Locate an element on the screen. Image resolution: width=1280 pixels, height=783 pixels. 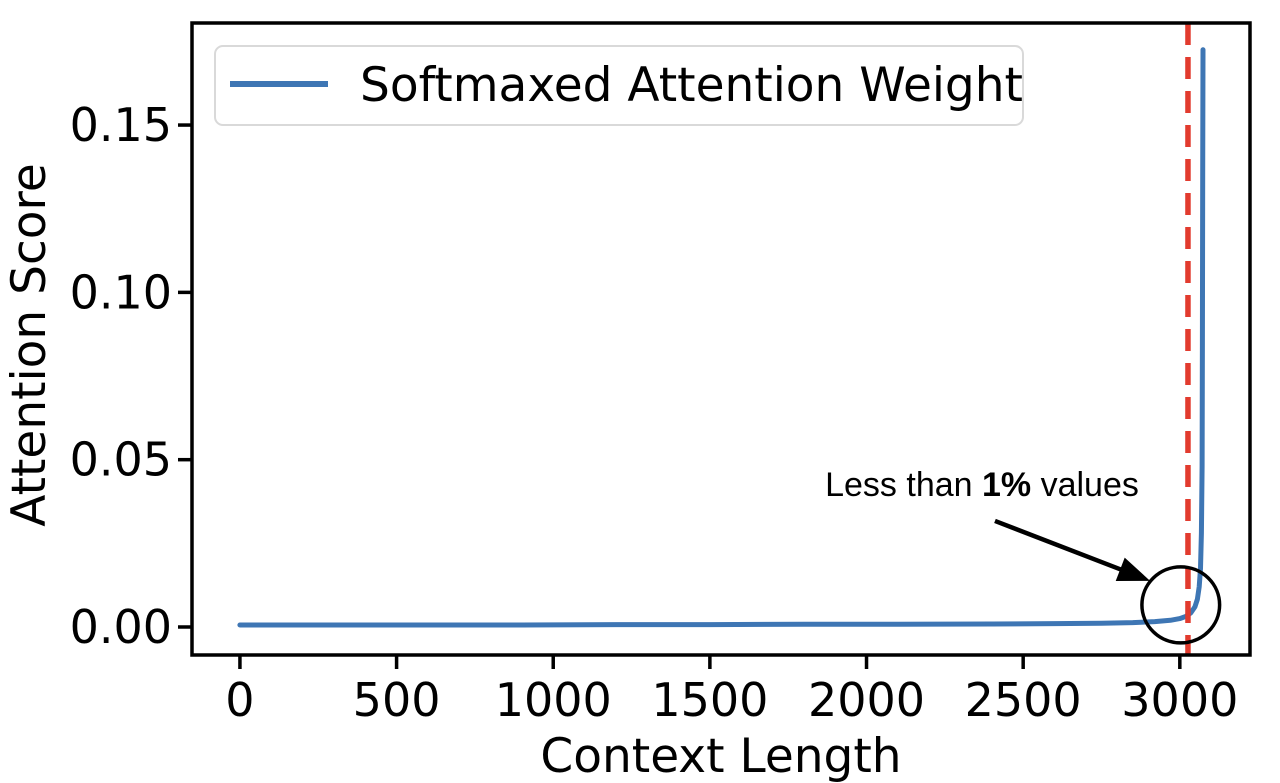
x-tick-label: 1000 is located at coordinates (553, 700).